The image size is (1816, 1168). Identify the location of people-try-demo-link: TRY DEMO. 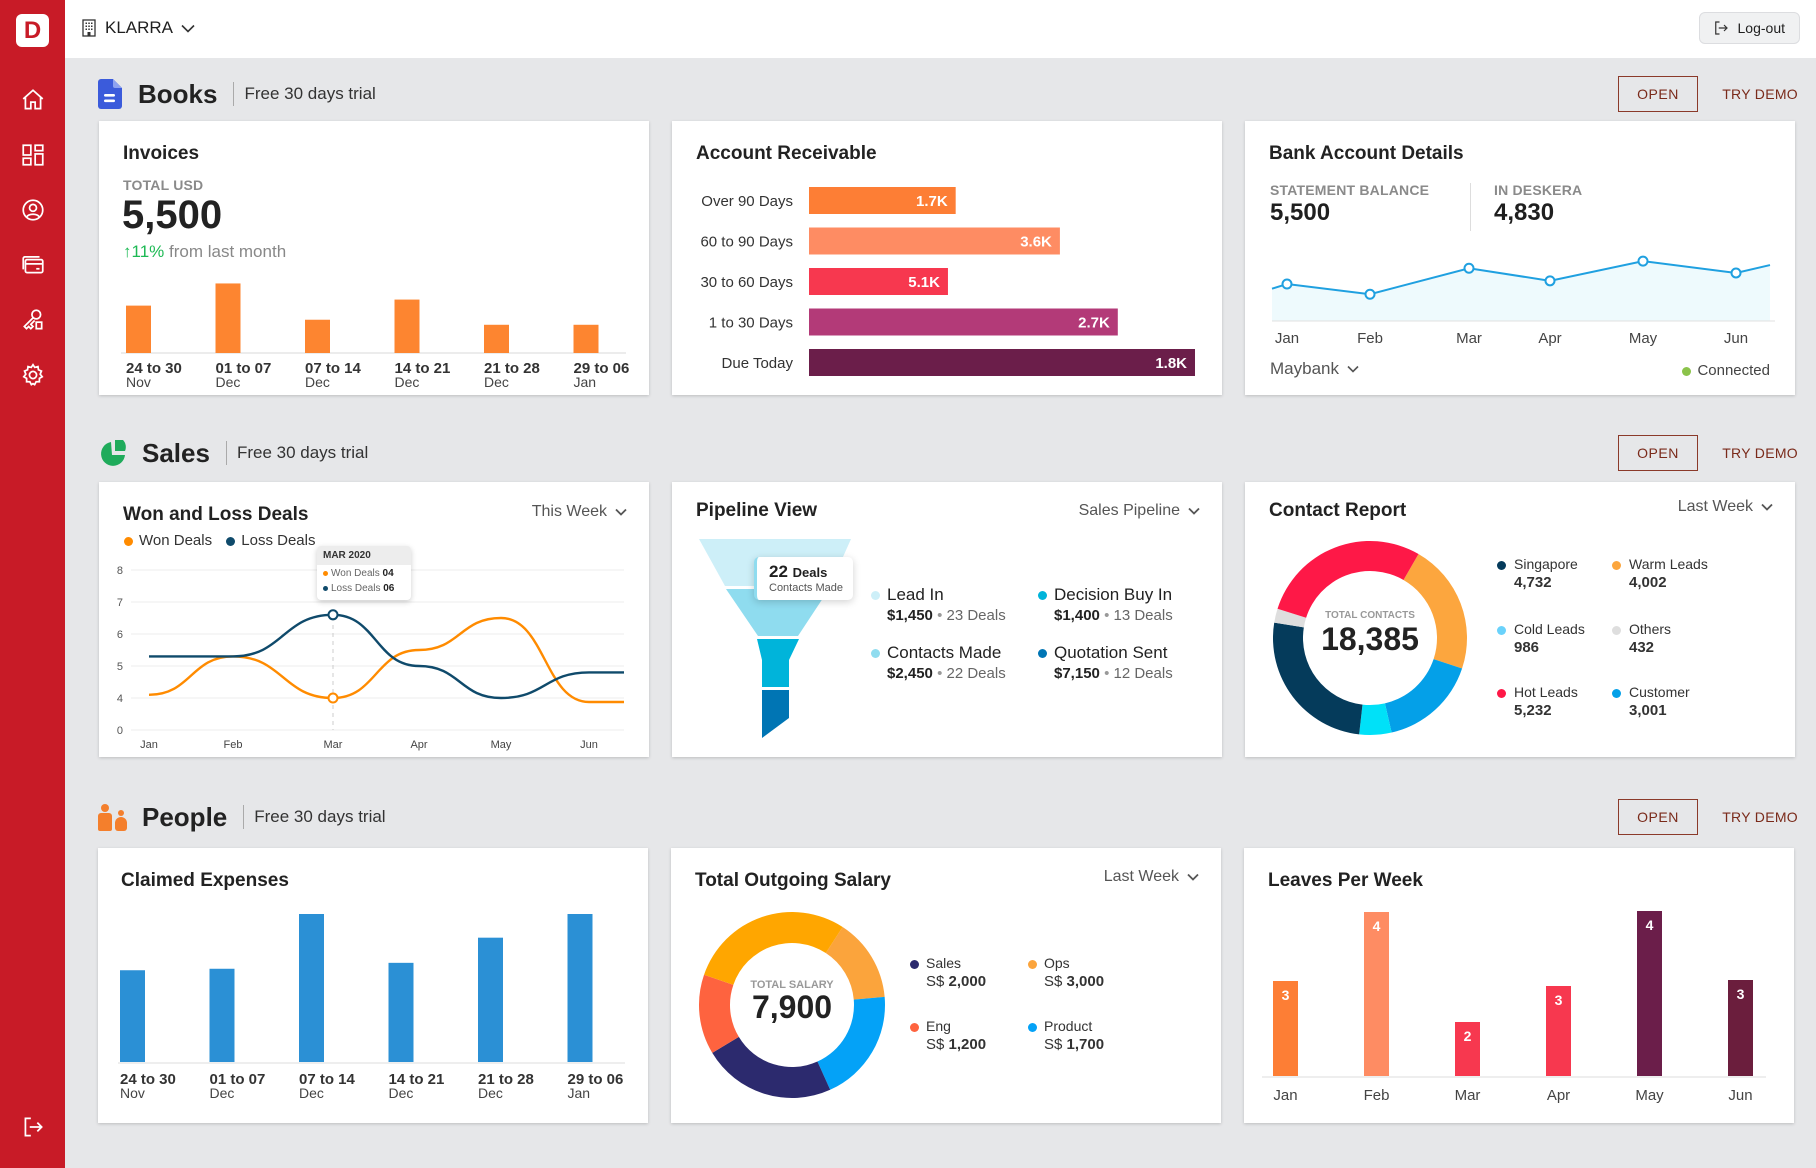
(1760, 817).